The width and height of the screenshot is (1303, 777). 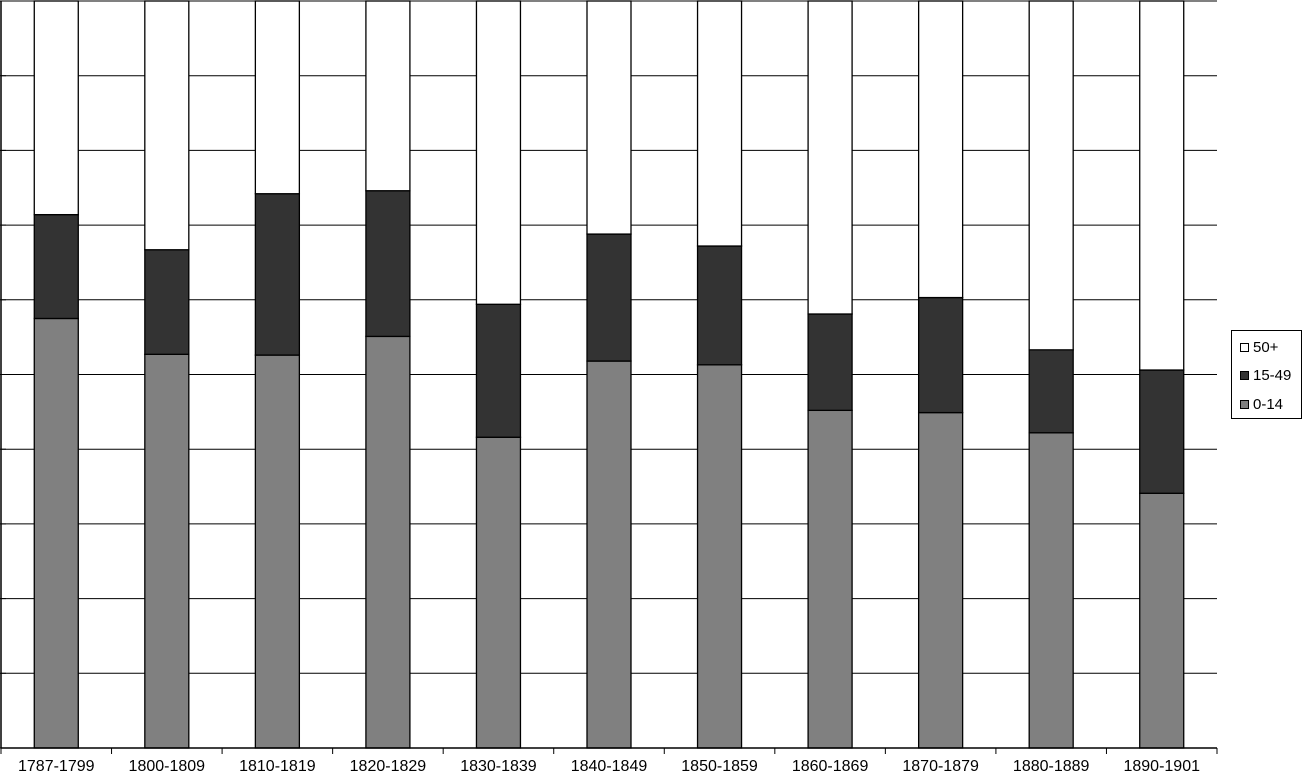 What do you see at coordinates (498, 766) in the screenshot?
I see `x-tick-label: 1830-1839` at bounding box center [498, 766].